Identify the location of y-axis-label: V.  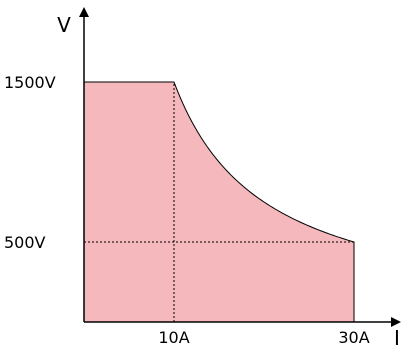
(64, 25).